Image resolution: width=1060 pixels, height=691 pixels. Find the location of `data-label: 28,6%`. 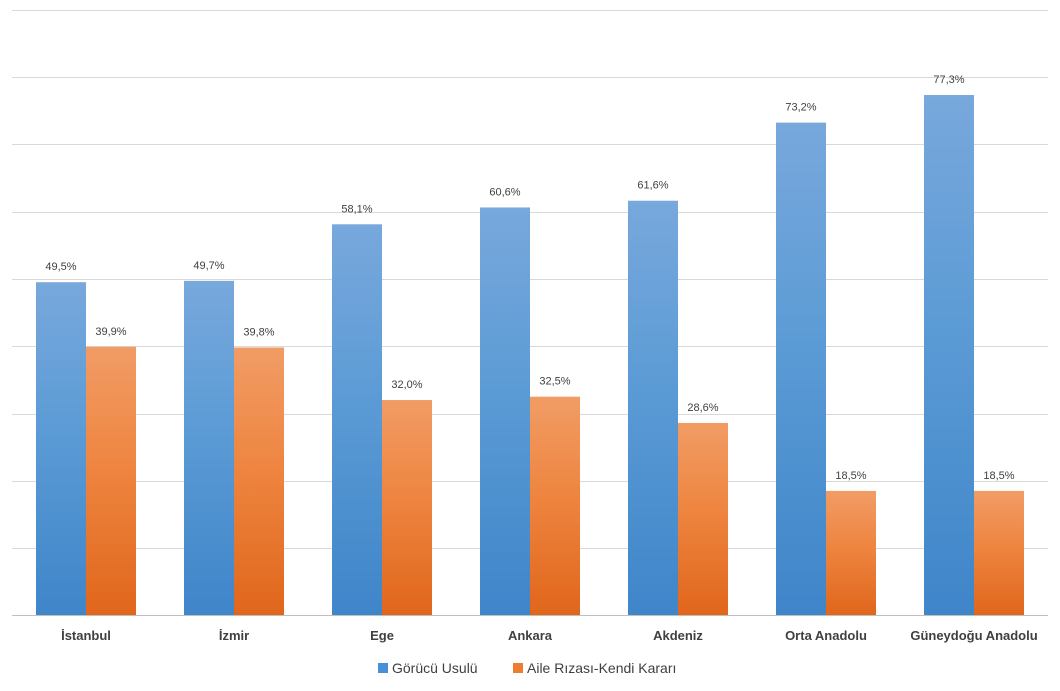

data-label: 28,6% is located at coordinates (702, 408).